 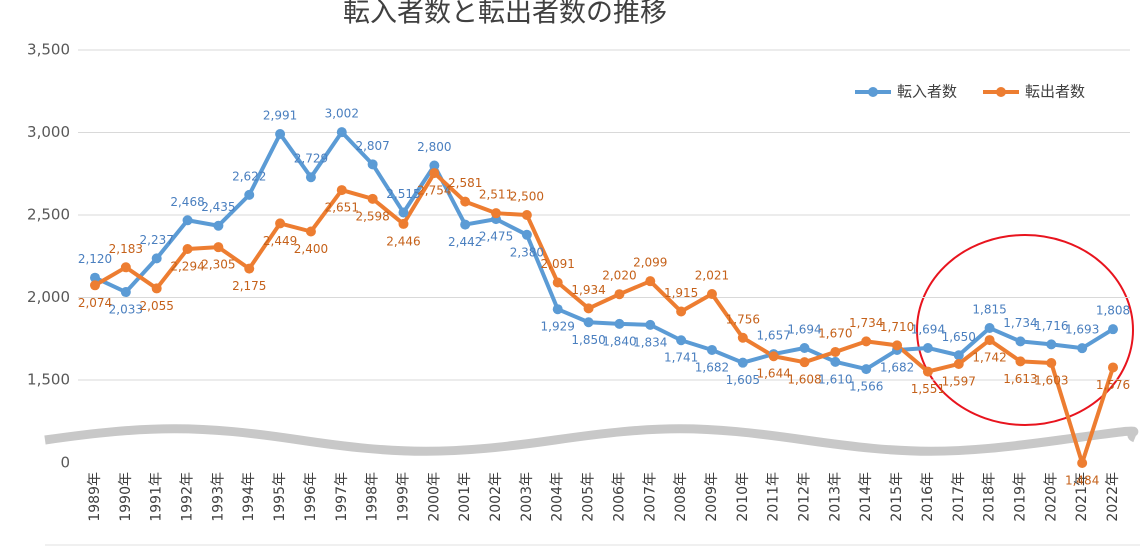 What do you see at coordinates (187, 202) in the screenshot?
I see `data-label: 2,468` at bounding box center [187, 202].